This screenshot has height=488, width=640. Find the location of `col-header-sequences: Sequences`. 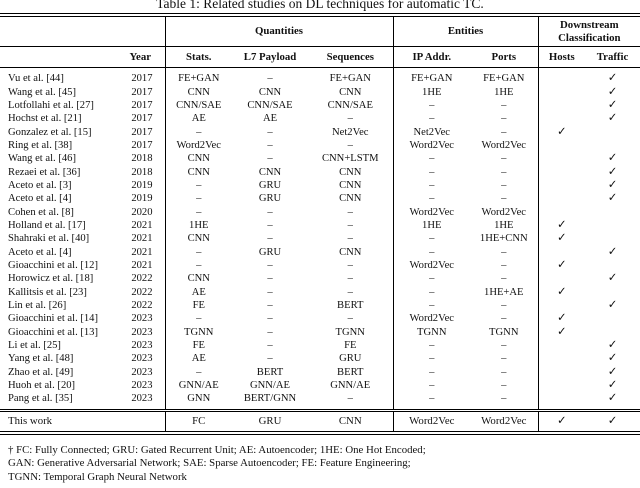

col-header-sequences: Sequences is located at coordinates (351, 57).